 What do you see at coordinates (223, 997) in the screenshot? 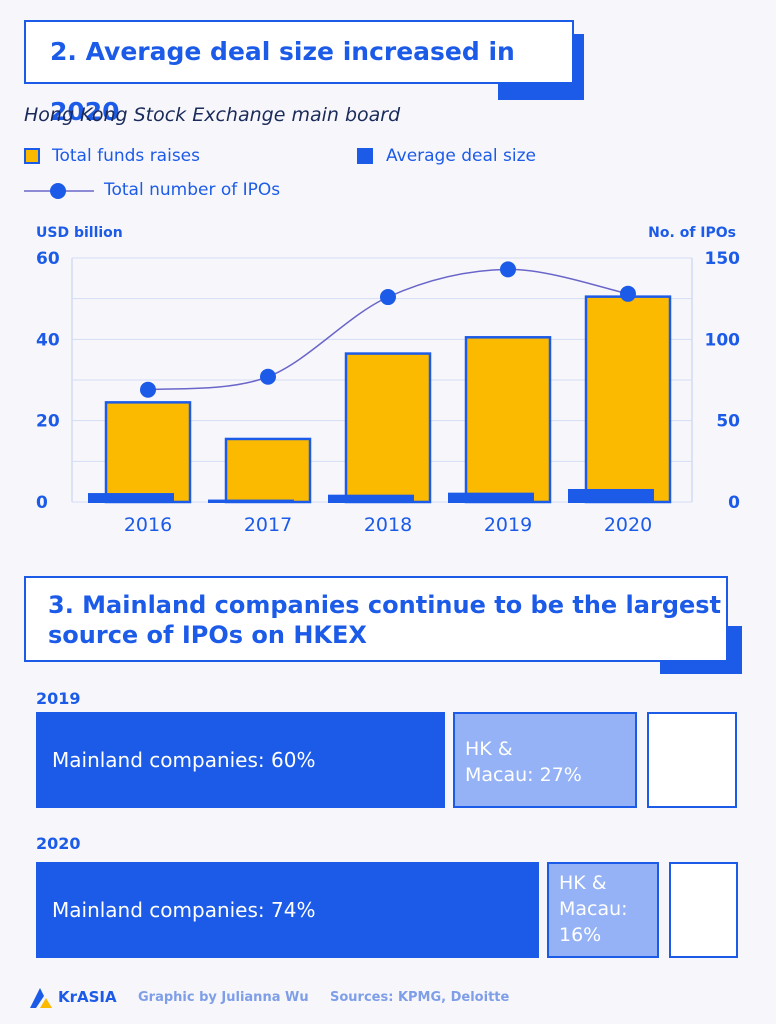
I see `graphic-credit: Graphic by Julianna Wu` at bounding box center [223, 997].